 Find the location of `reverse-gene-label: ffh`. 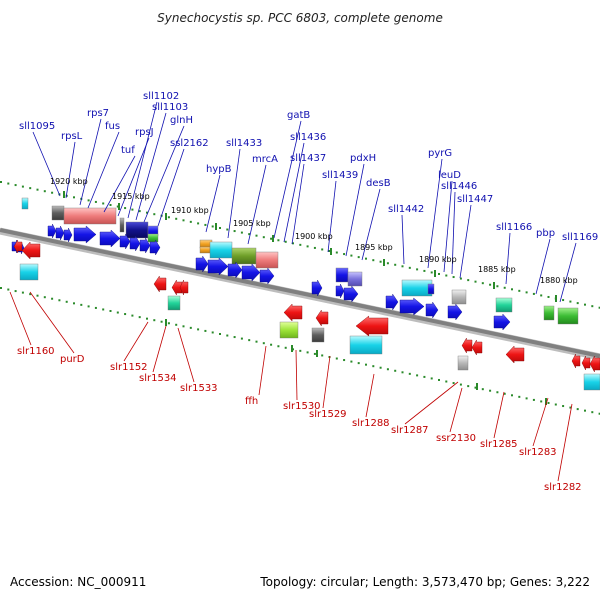

reverse-gene-label: ffh is located at coordinates (251, 401).